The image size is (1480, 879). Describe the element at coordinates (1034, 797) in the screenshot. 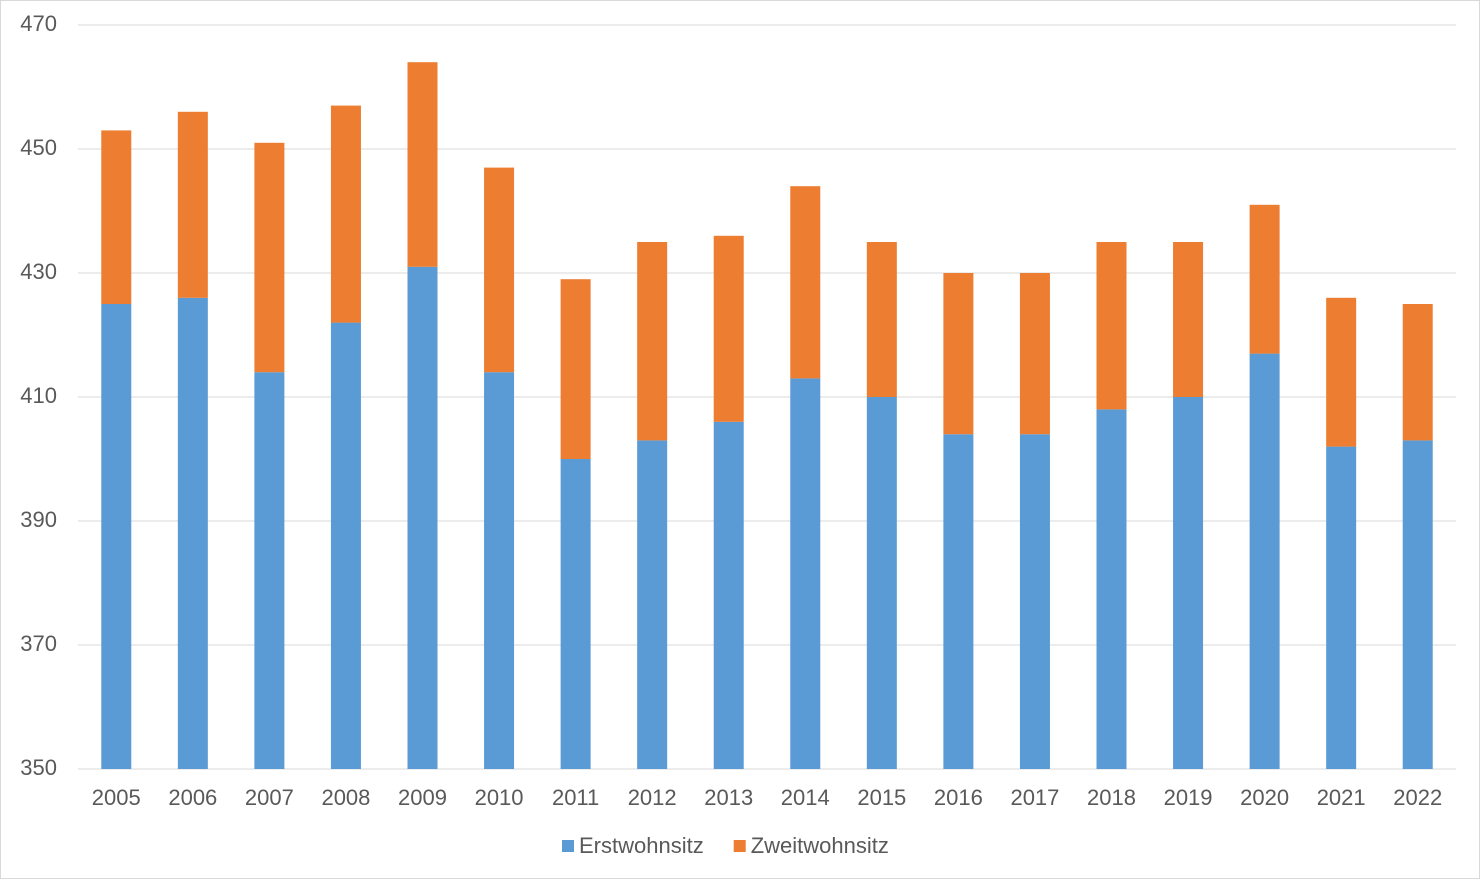

I see `x-tick-label: 2017` at that location.